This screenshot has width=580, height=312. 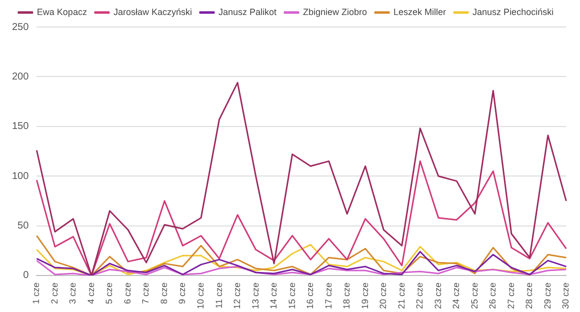 I want to click on x-tick-label: 7 cze, so click(x=145, y=293).